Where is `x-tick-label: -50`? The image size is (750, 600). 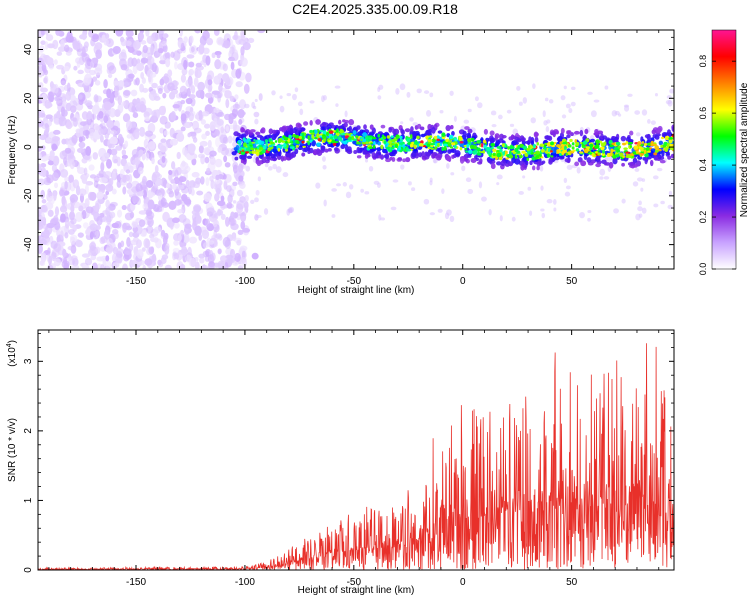 x-tick-label: -50 is located at coordinates (354, 281).